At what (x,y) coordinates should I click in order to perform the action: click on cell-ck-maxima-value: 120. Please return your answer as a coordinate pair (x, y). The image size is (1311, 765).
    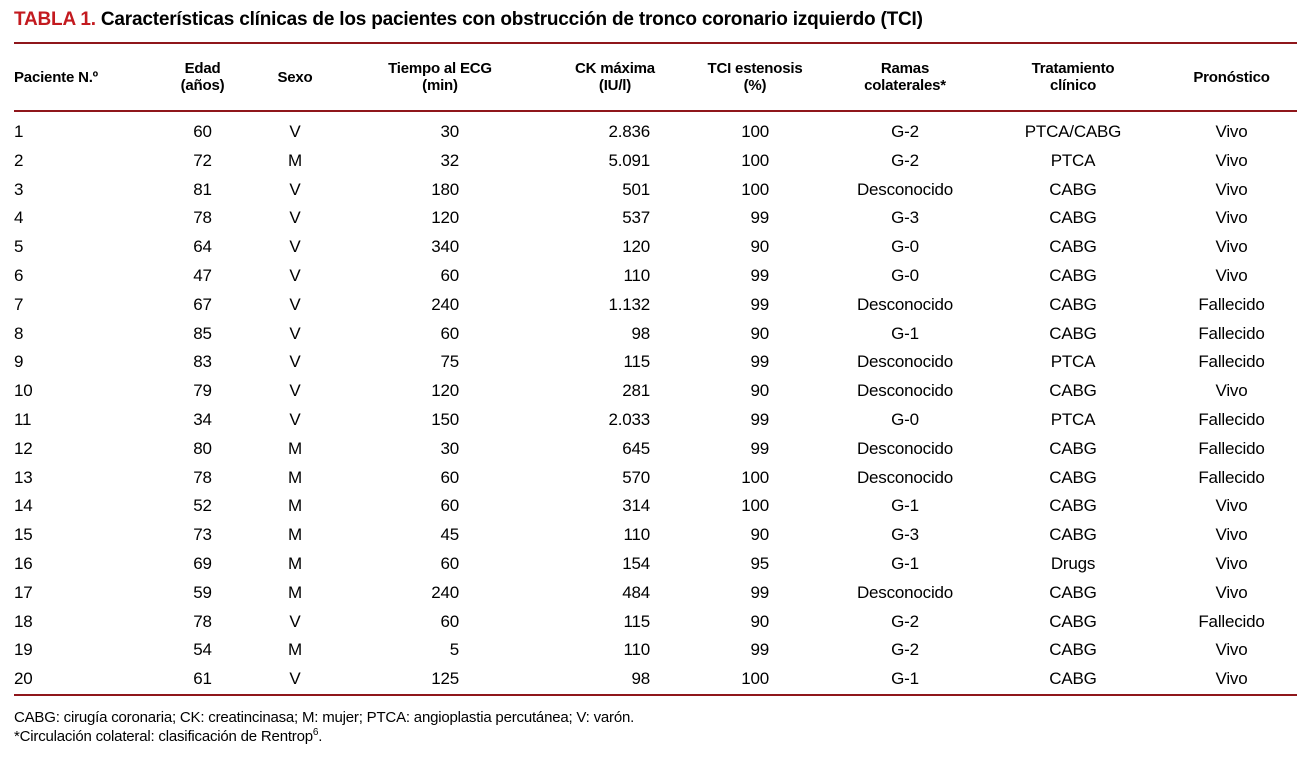
    Looking at the image, I should click on (636, 247).